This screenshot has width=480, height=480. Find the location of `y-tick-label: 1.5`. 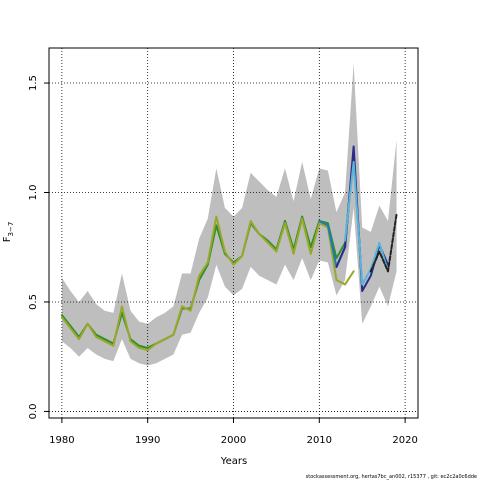

y-tick-label: 1.5 is located at coordinates (33, 83).